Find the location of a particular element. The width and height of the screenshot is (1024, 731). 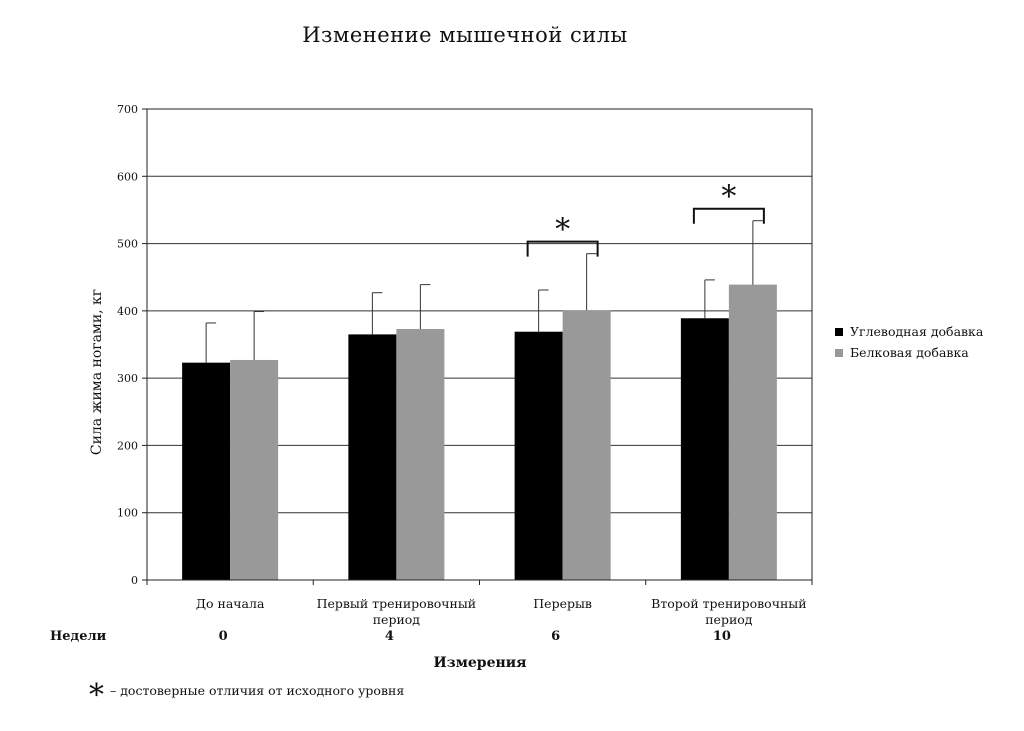

y-tick-label: 700 is located at coordinates (127, 109).